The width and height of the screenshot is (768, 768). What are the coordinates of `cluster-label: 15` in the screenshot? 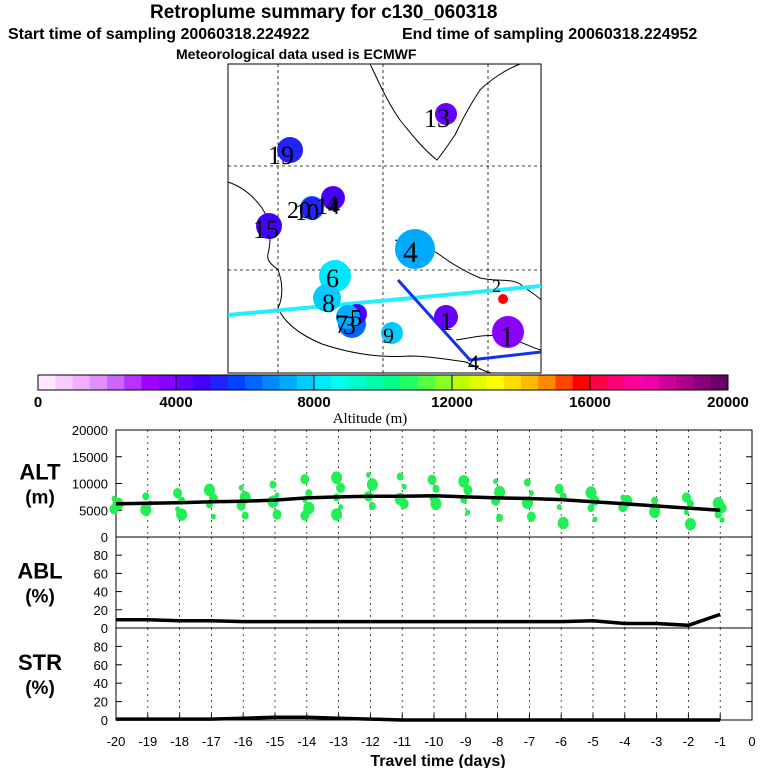 It's located at (266, 229).